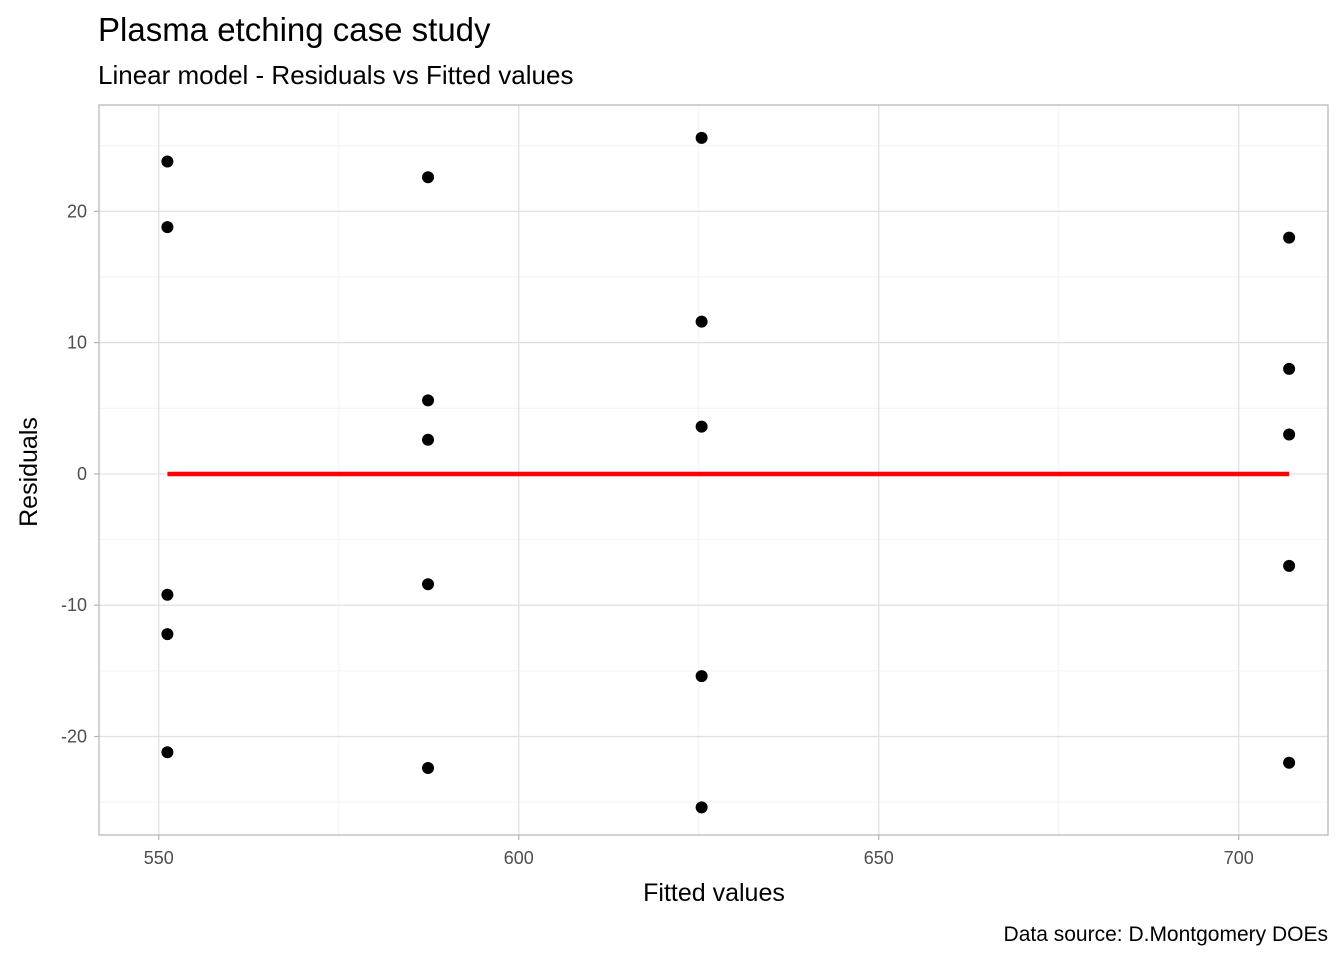  Describe the element at coordinates (77, 211) in the screenshot. I see `y-tick-label: 20` at that location.